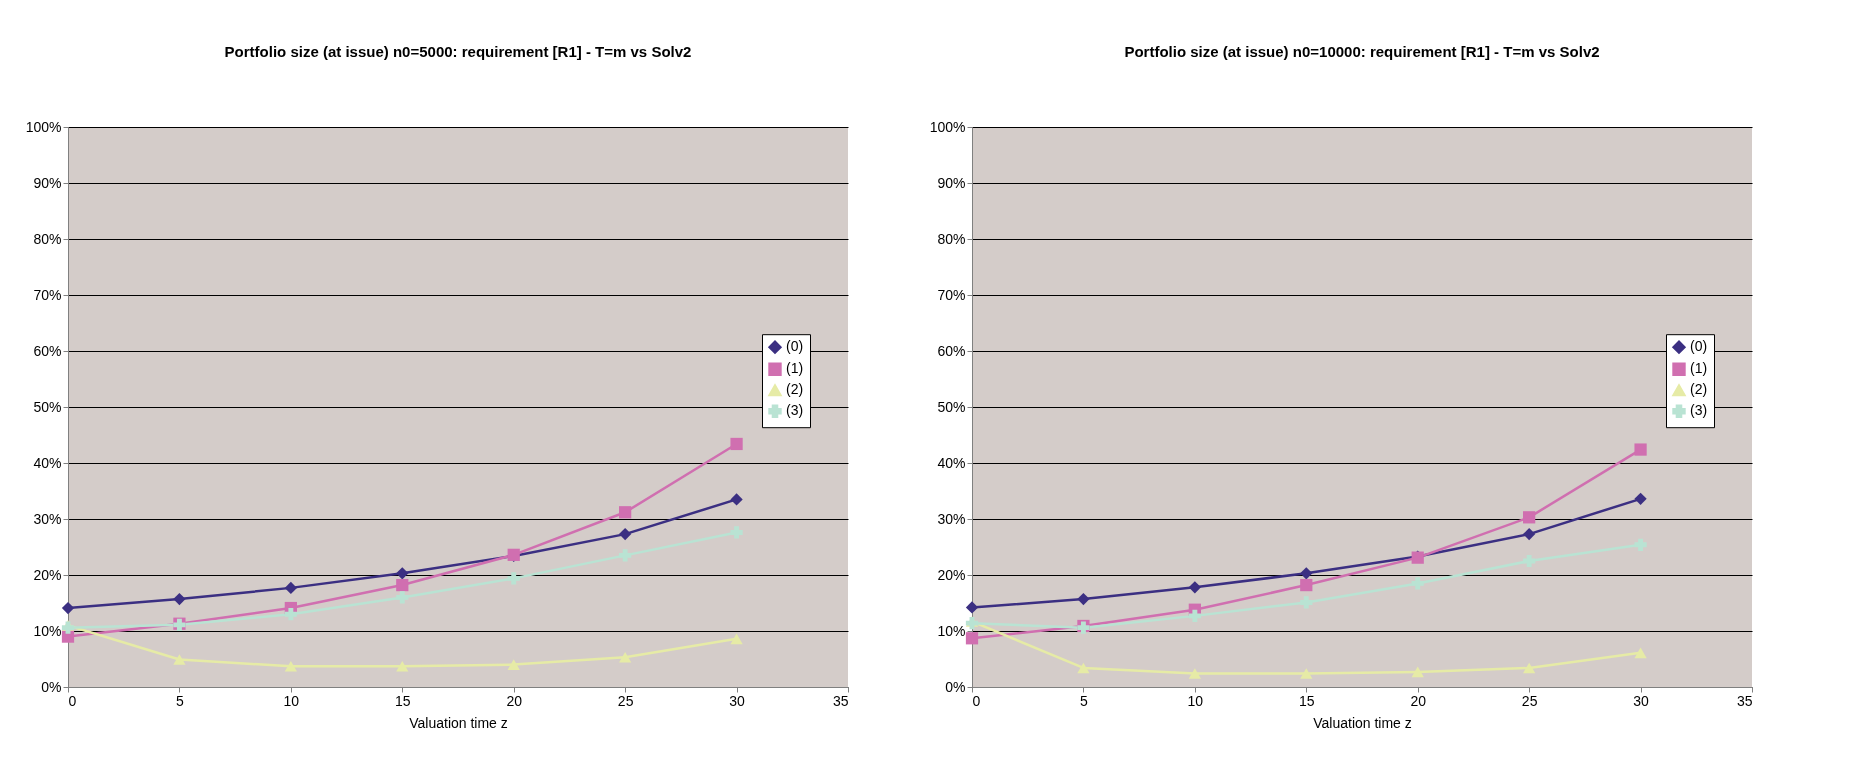 The width and height of the screenshot is (1863, 775). I want to click on chart-title: Portfolio size (at issue) n0=10000: requirement [R1] - T=m vs Solv2, so click(1362, 51).